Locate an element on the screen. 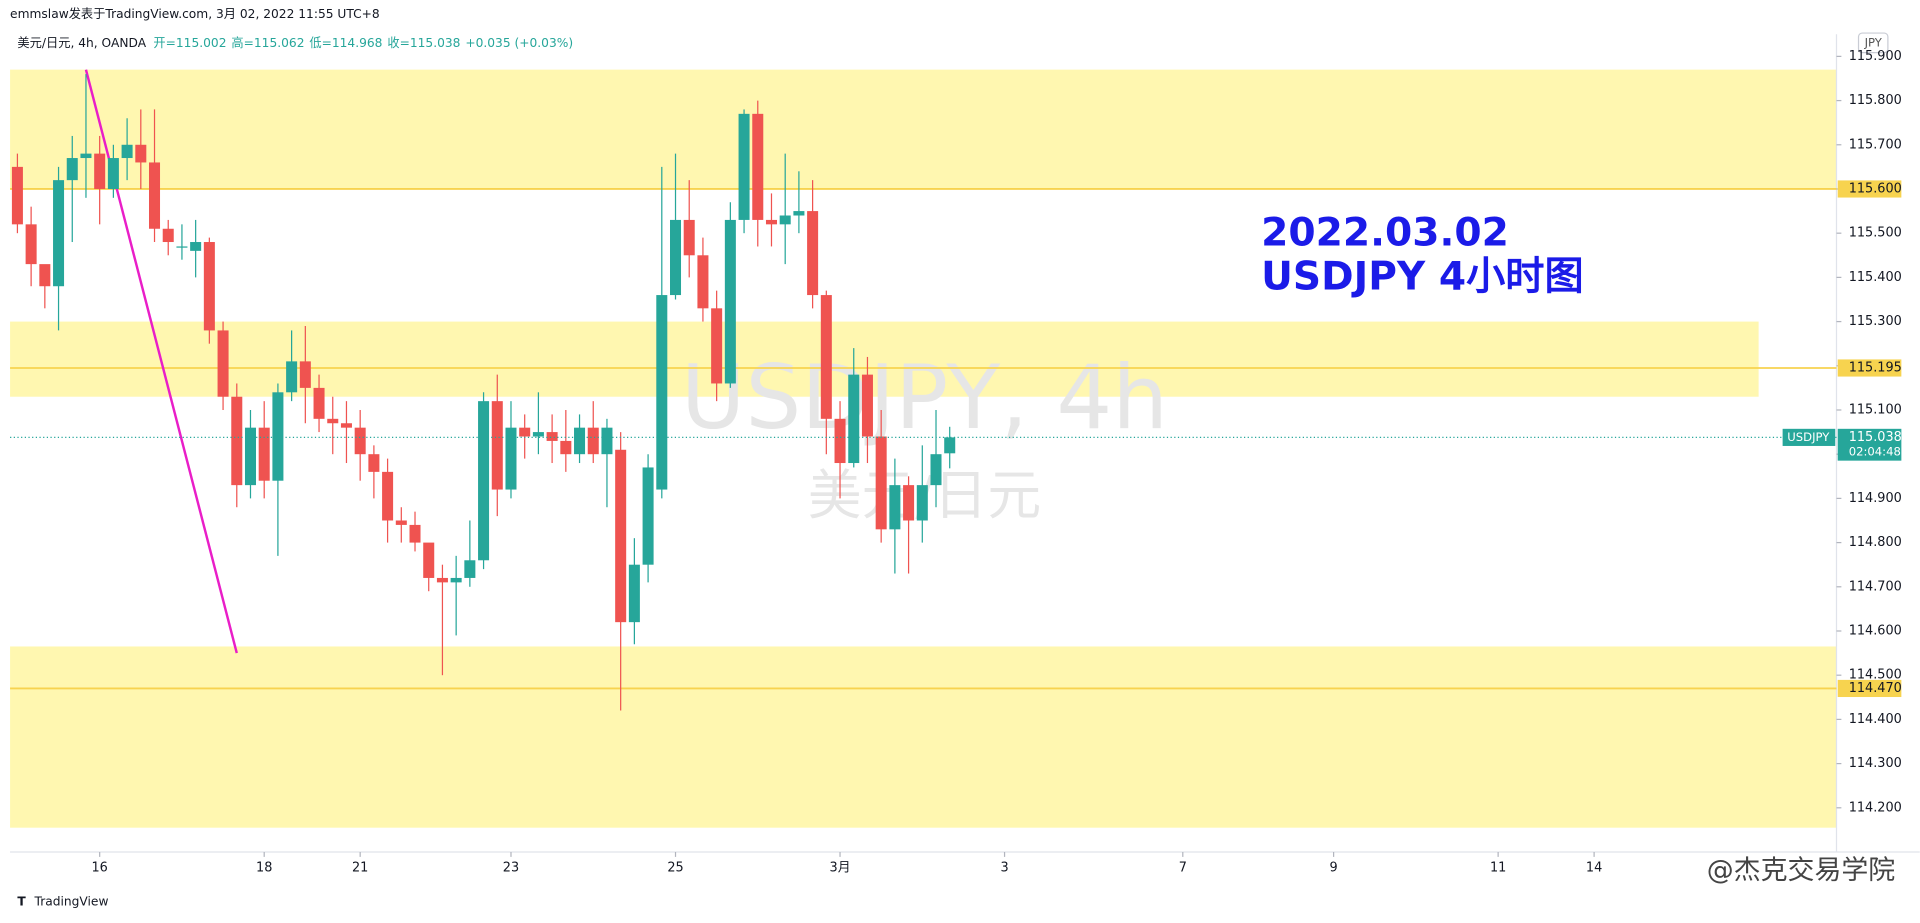 The height and width of the screenshot is (923, 1920). currency: JPY is located at coordinates (1873, 42).